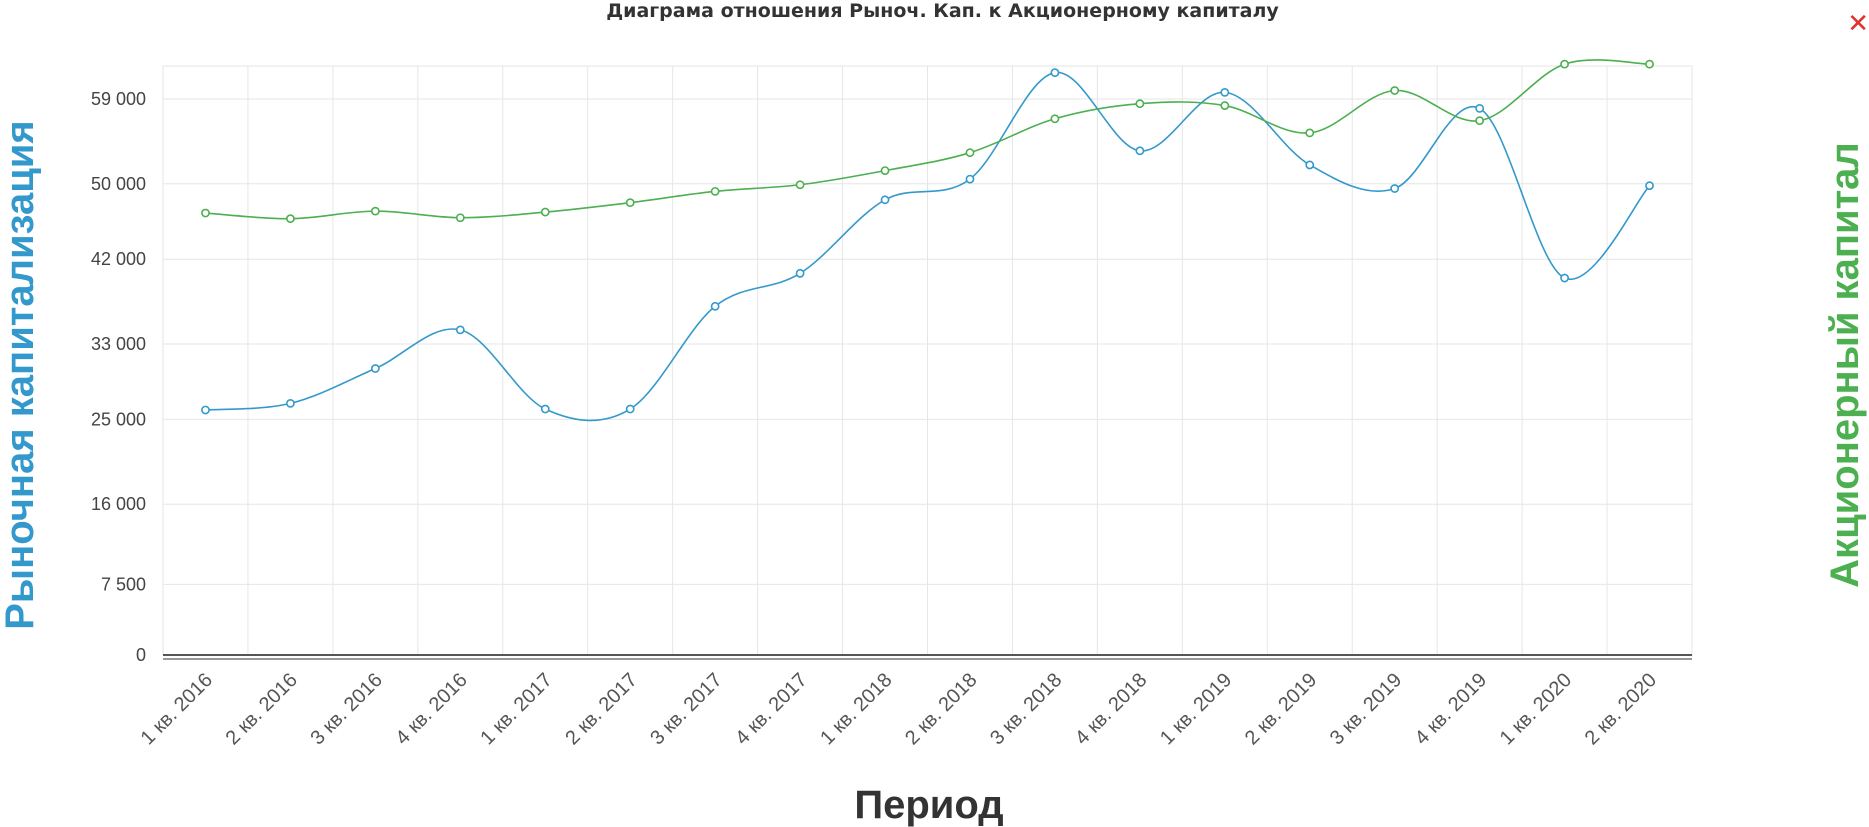 This screenshot has height=827, width=1869. Describe the element at coordinates (118, 259) in the screenshot. I see `y-tick-label: 42 000` at that location.